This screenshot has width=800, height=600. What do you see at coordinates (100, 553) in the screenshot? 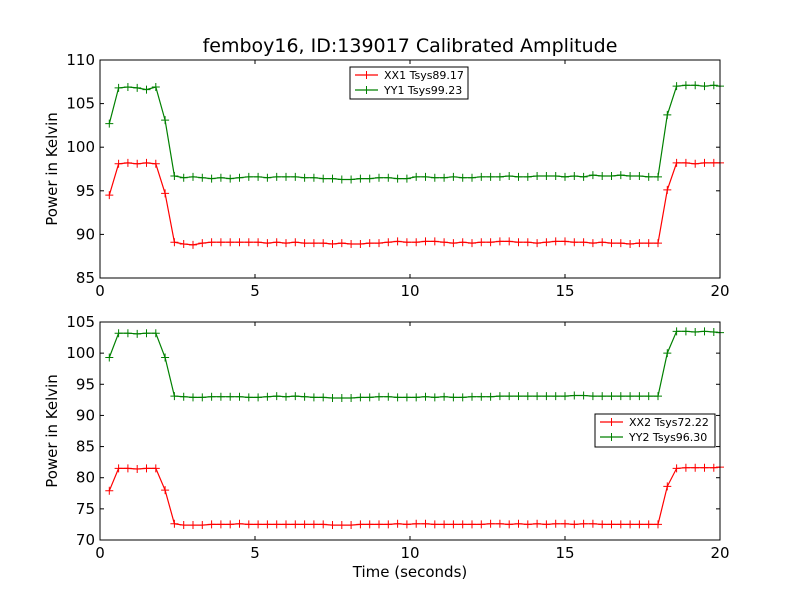
I see `x-tick-label: 0` at bounding box center [100, 553].